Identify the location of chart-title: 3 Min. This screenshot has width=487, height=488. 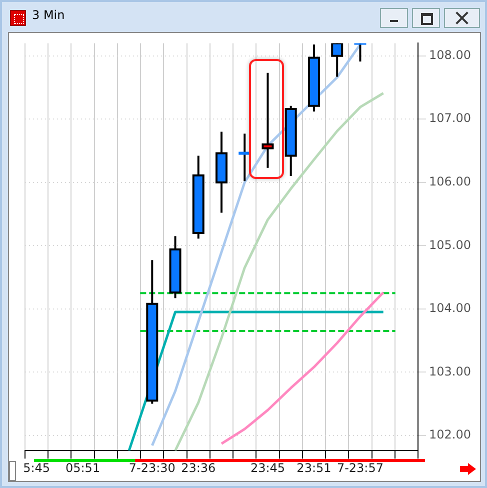
(48, 15).